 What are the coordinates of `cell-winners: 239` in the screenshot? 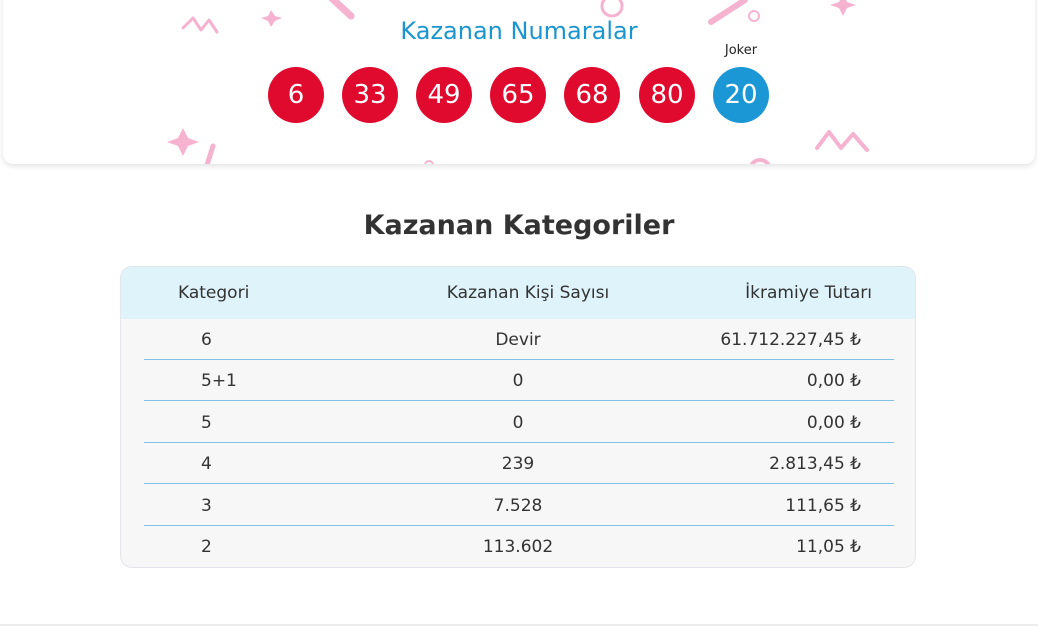 It's located at (518, 464).